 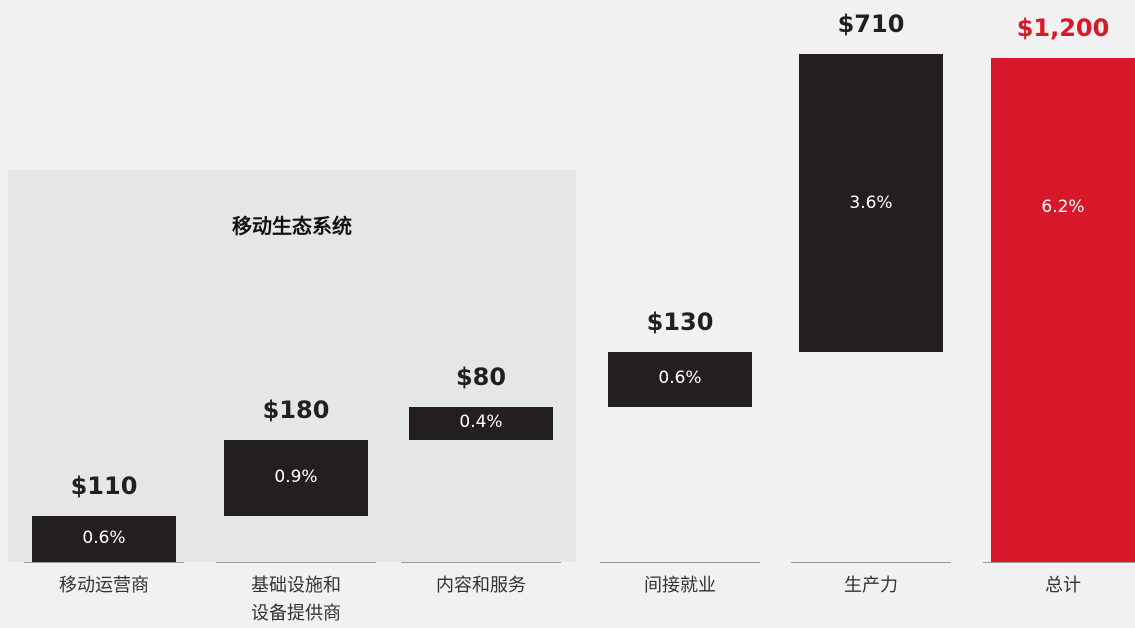 I want to click on value-label: $130, so click(x=680, y=322).